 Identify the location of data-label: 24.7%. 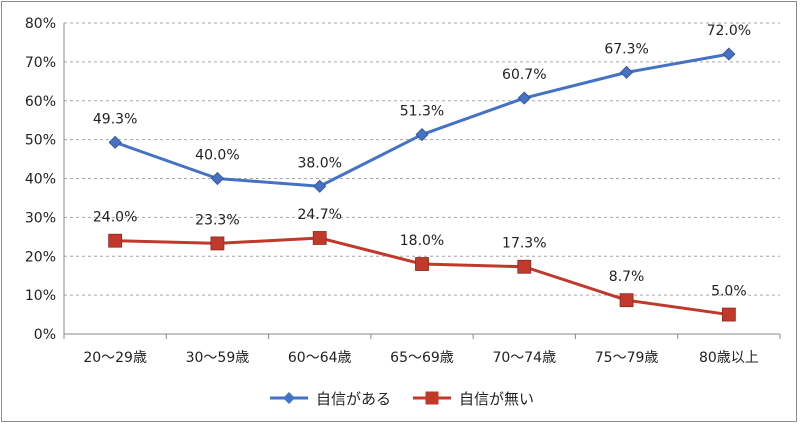
(319, 215).